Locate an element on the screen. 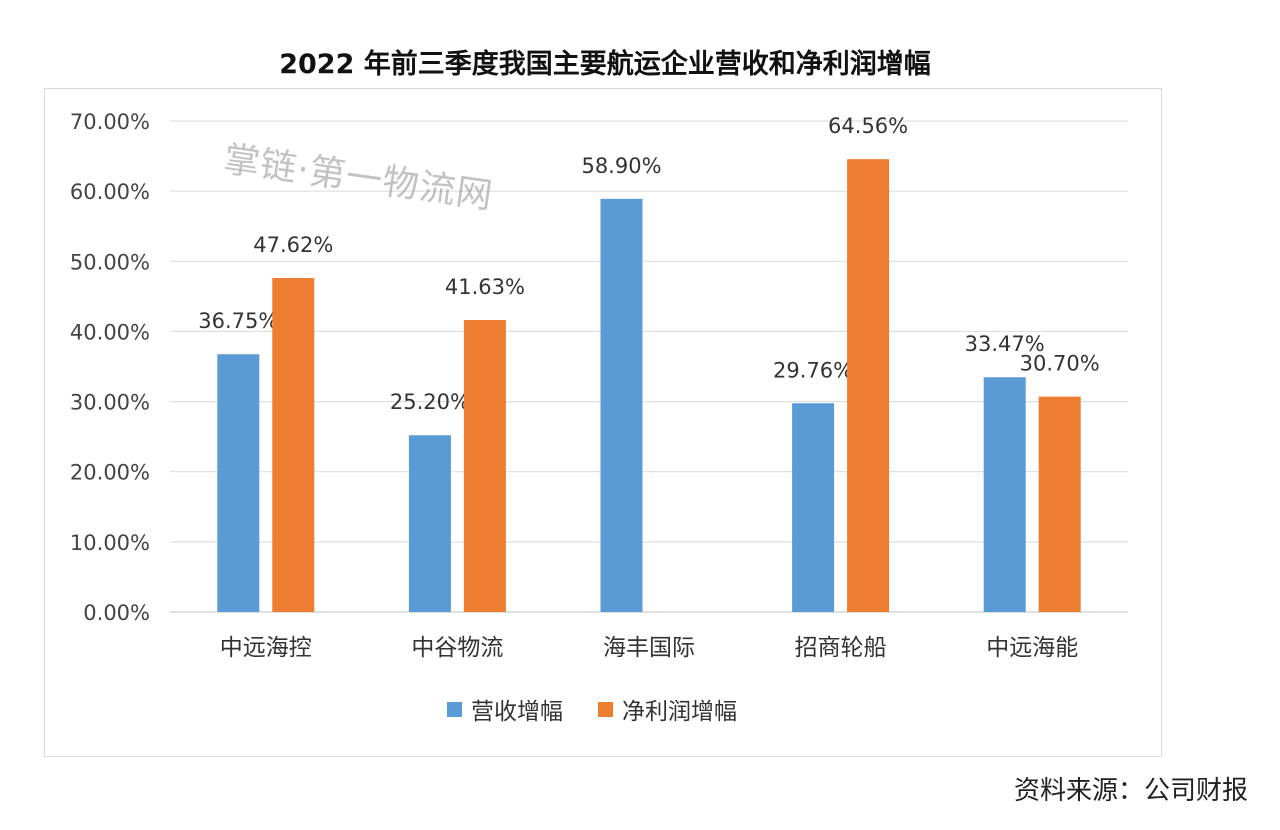  data-label: 58.90% is located at coordinates (621, 166).